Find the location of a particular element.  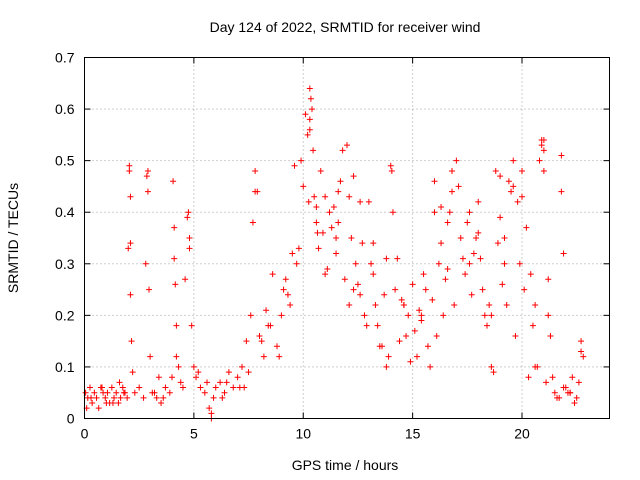

y-tick-label: 0.4 is located at coordinates (65, 212).